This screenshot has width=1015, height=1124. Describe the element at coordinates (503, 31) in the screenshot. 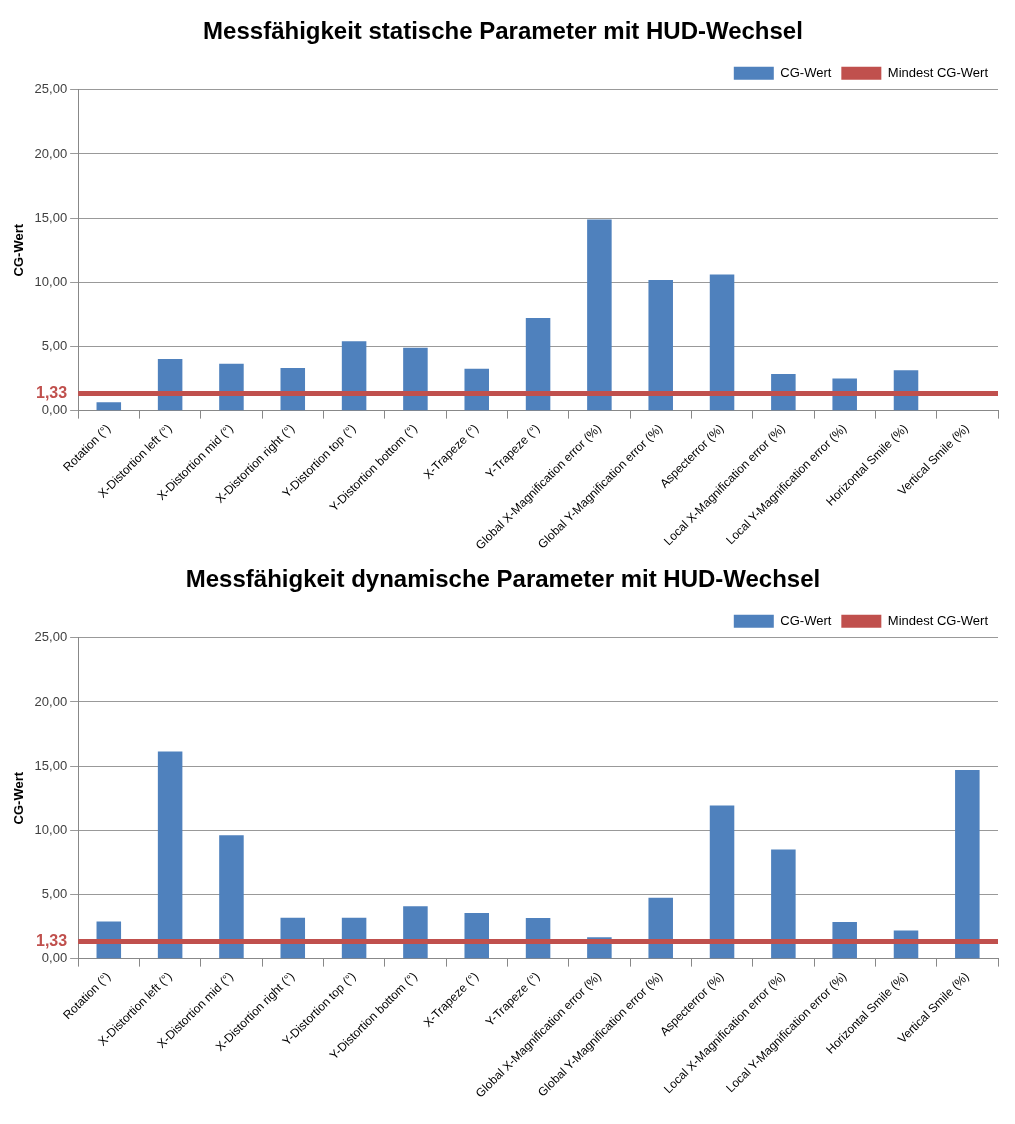

I see `chart-title: Messfähigkeit statische Parameter mit HUD-Wechsel` at that location.